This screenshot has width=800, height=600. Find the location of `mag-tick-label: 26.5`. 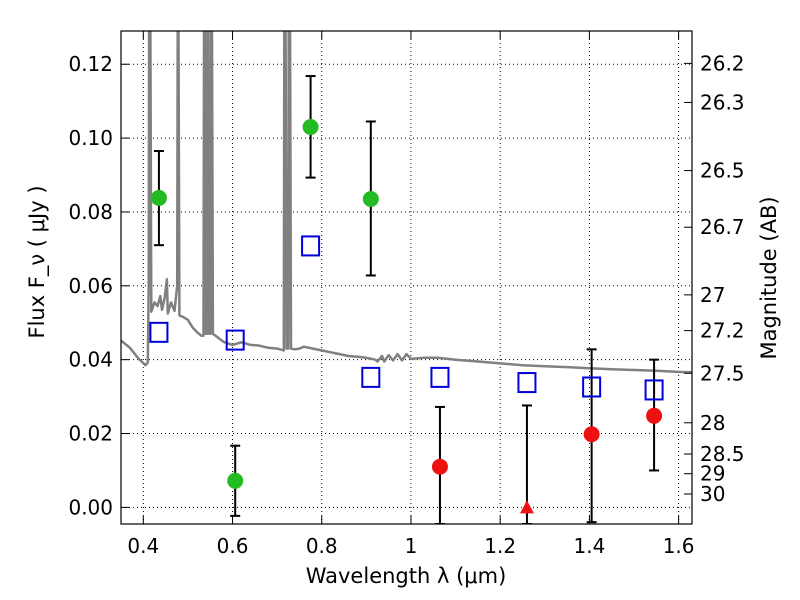

mag-tick-label: 26.5 is located at coordinates (722, 171).